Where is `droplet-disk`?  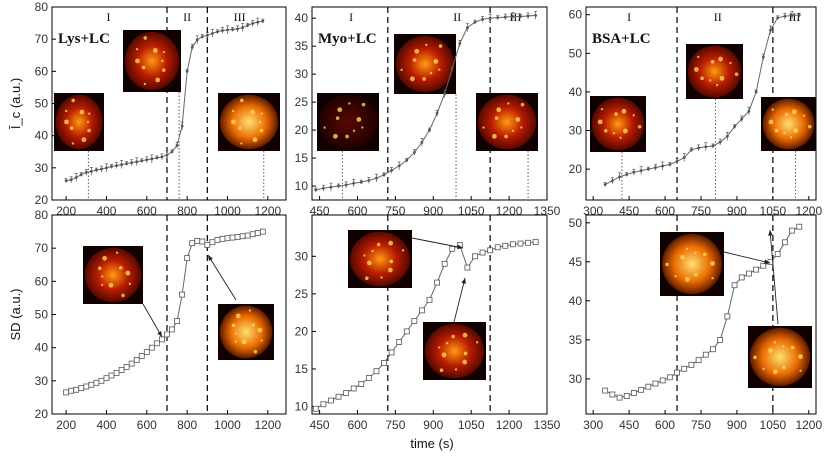 droplet-disk is located at coordinates (380, 259).